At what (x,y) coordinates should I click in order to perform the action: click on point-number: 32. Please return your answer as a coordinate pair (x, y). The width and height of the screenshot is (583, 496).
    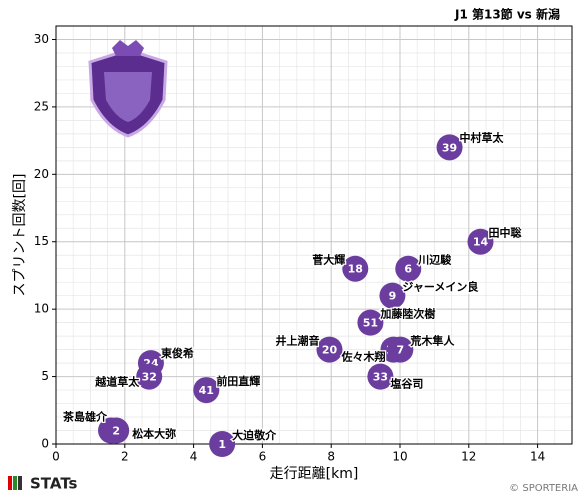
    Looking at the image, I should click on (149, 377).